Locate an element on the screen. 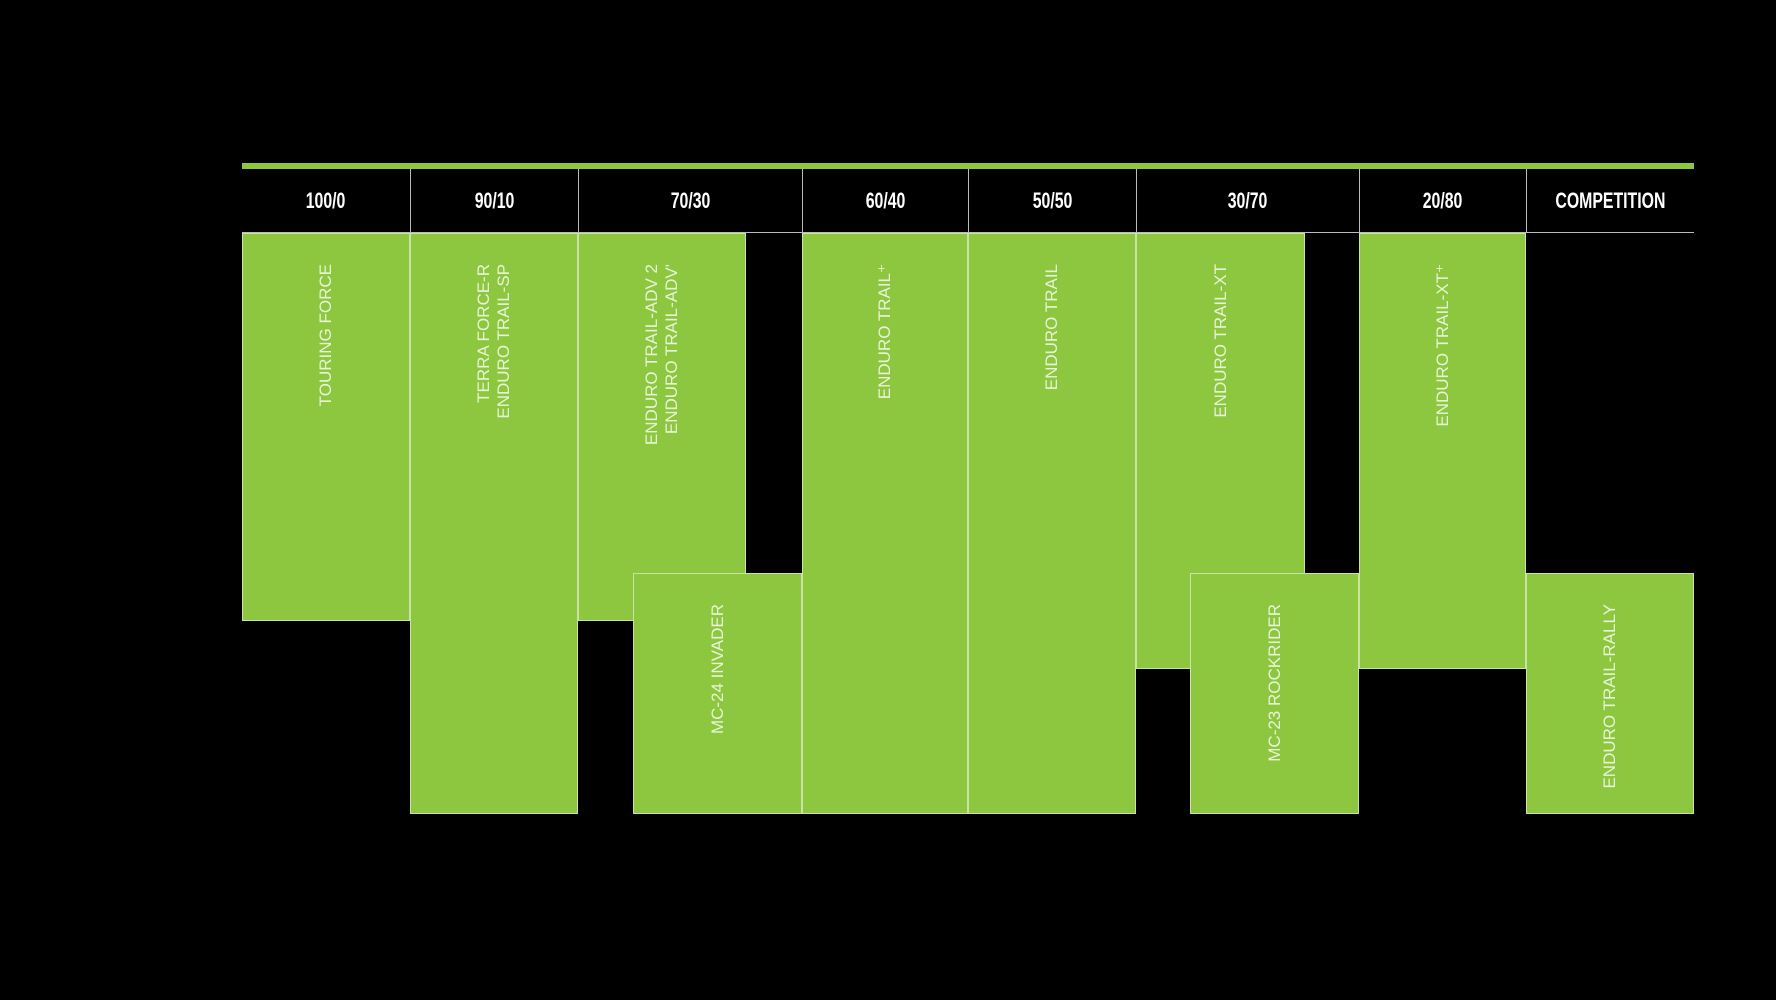 This screenshot has height=1000, width=1776. product-name: MC-23 ROCKRIDER is located at coordinates (1274, 683).